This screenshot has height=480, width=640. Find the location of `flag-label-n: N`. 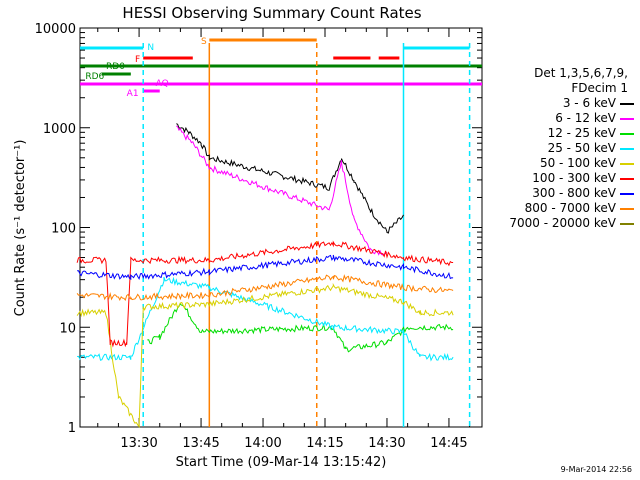

flag-label-n: N is located at coordinates (150, 48).